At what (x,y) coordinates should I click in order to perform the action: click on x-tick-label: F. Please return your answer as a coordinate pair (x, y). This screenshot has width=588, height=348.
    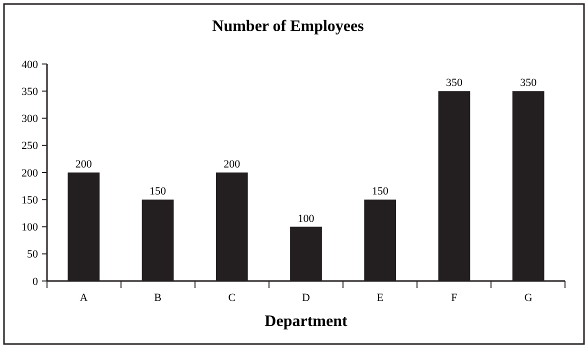
    Looking at the image, I should click on (454, 298).